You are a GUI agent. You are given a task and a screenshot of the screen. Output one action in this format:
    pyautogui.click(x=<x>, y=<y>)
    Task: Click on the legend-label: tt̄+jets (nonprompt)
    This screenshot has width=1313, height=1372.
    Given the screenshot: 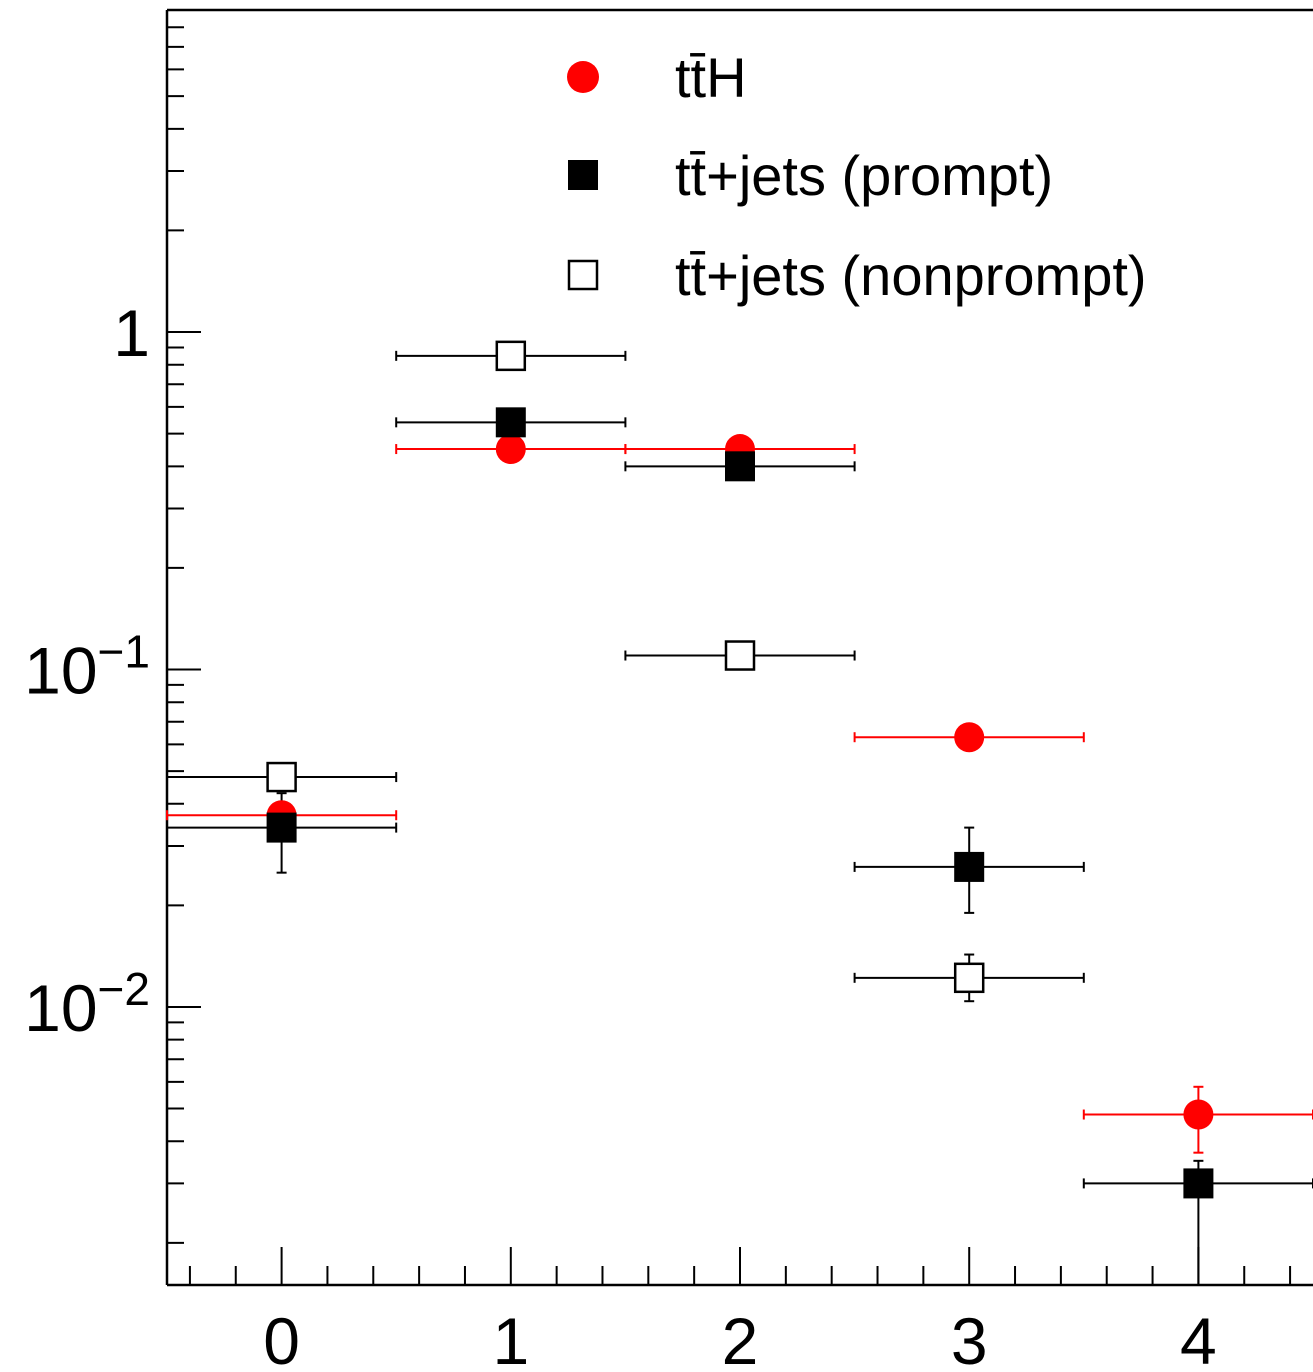 What is the action you would take?
    pyautogui.click(x=911, y=275)
    